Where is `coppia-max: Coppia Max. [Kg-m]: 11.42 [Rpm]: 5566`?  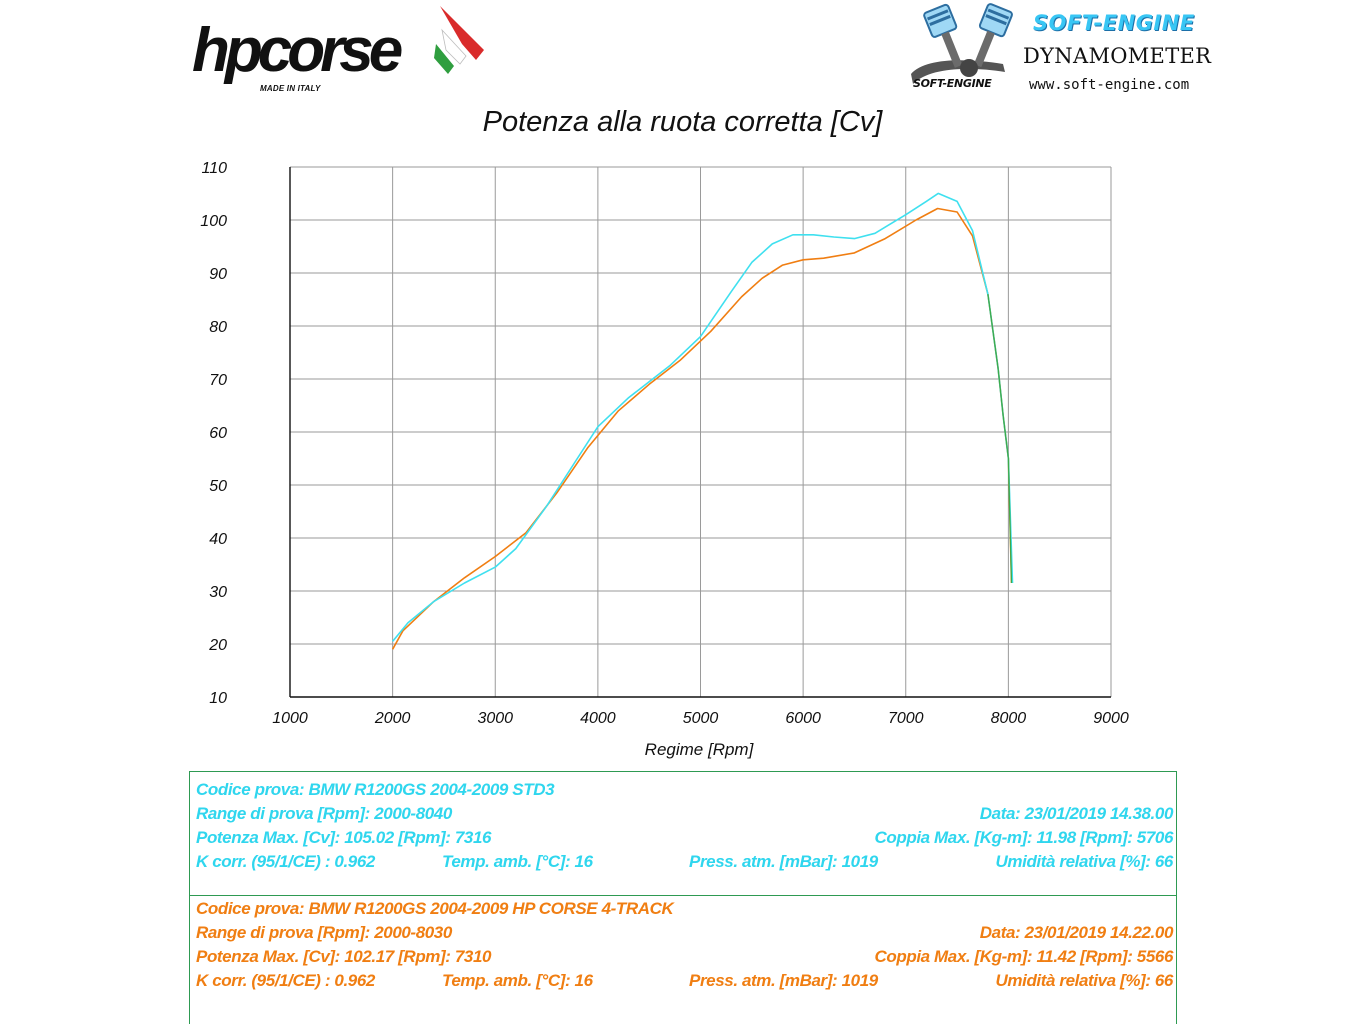
coppia-max: Coppia Max. [Kg-m]: 11.42 [Rpm]: 5566 is located at coordinates (1024, 956).